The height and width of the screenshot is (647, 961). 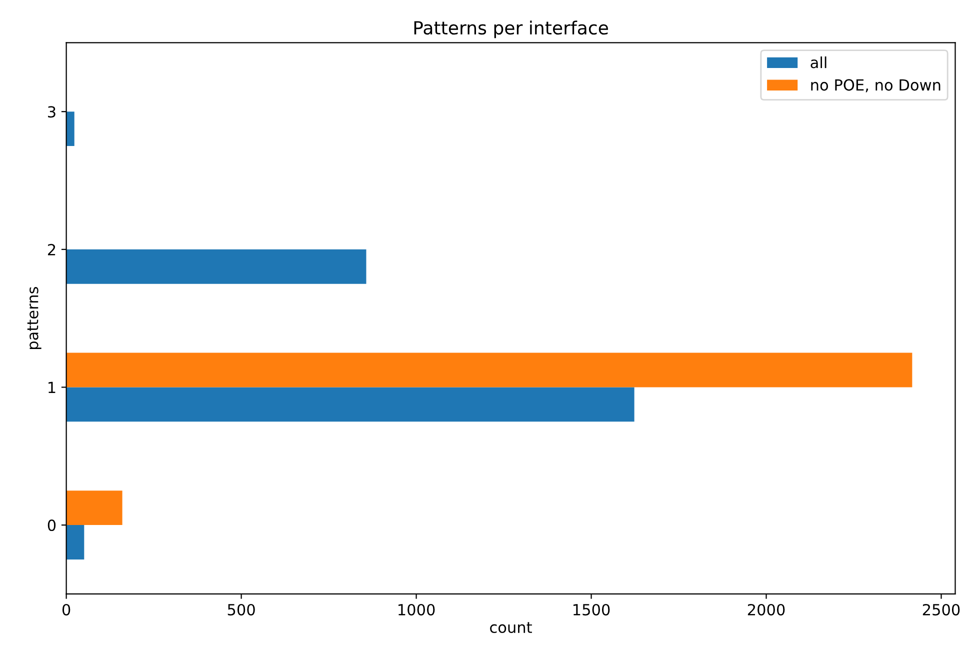 What do you see at coordinates (241, 610) in the screenshot?
I see `x-tick-label: 500` at bounding box center [241, 610].